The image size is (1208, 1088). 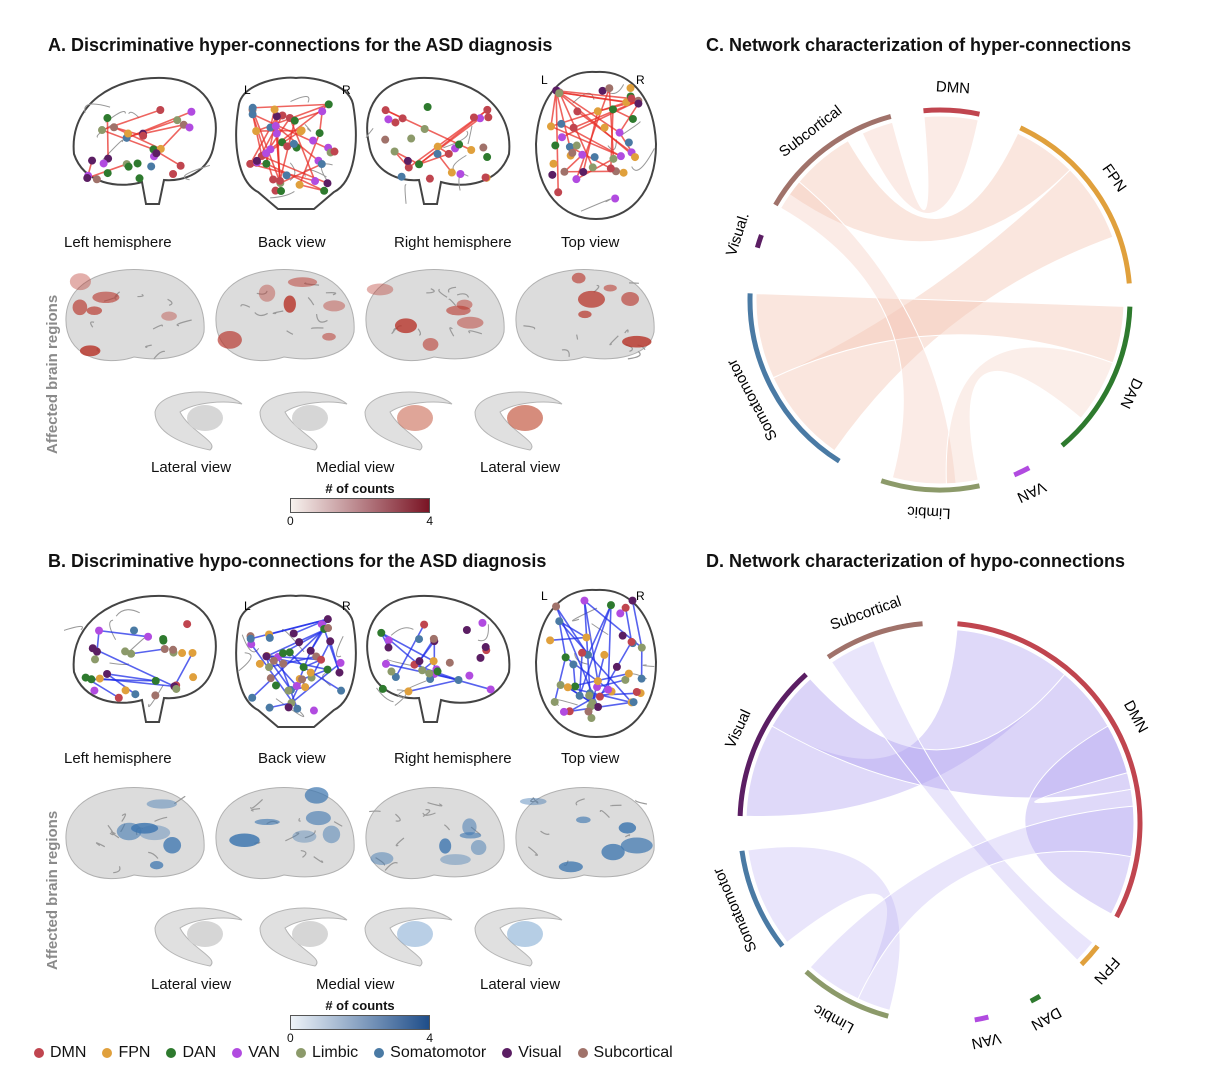 I want to click on left-side-label: L, so click(x=247, y=90).